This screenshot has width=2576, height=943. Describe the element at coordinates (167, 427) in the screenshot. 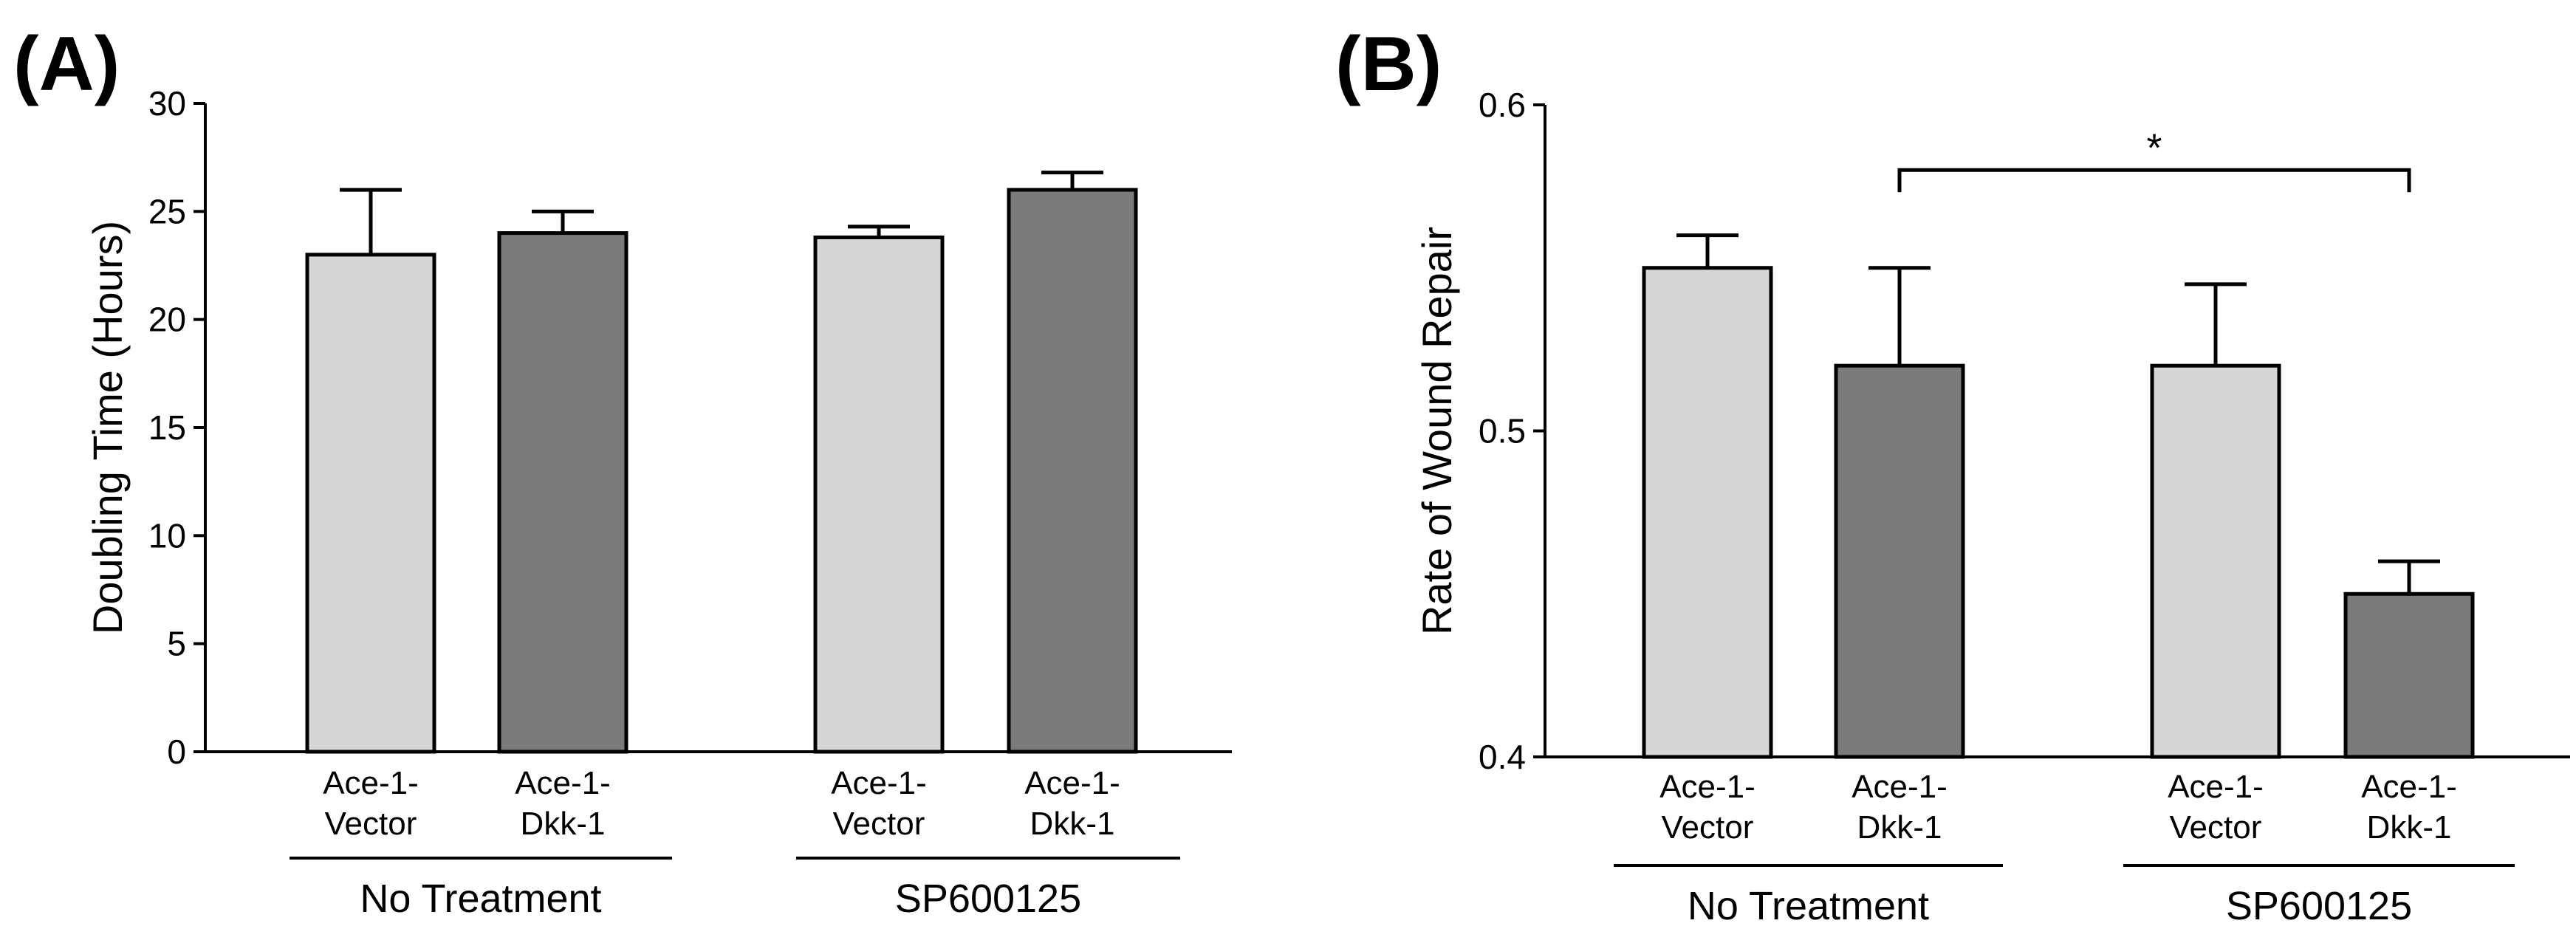

I see `y-tick-label: 15` at that location.